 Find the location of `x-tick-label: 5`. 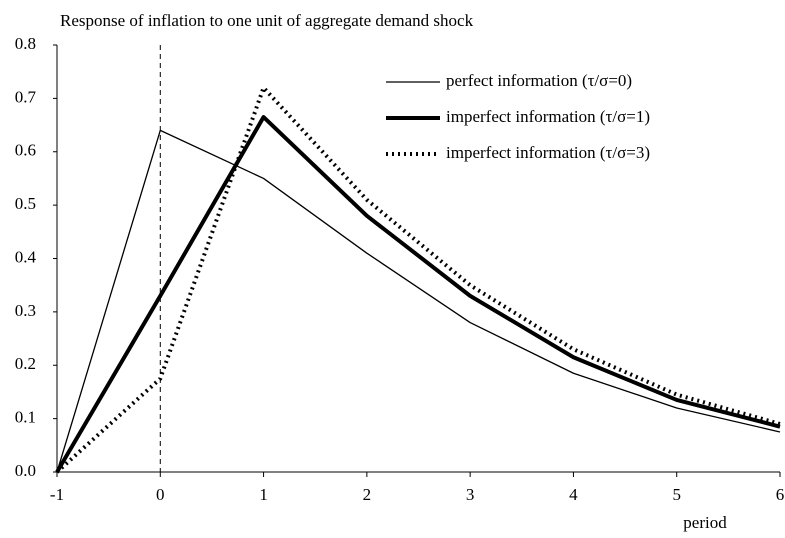

x-tick-label: 5 is located at coordinates (676, 494).